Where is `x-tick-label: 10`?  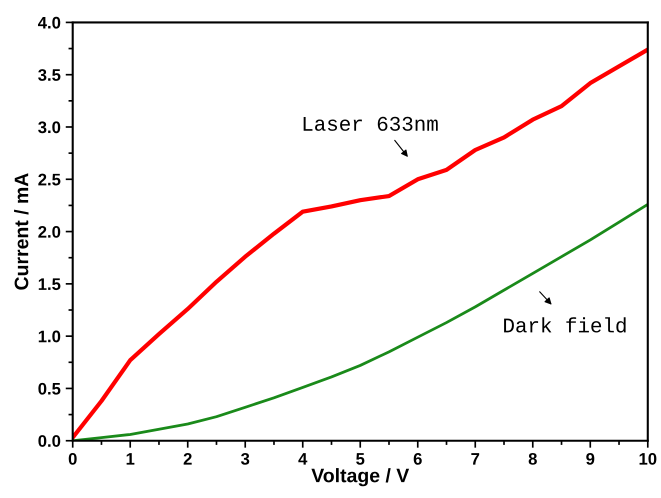
x-tick-label: 10 is located at coordinates (648, 458).